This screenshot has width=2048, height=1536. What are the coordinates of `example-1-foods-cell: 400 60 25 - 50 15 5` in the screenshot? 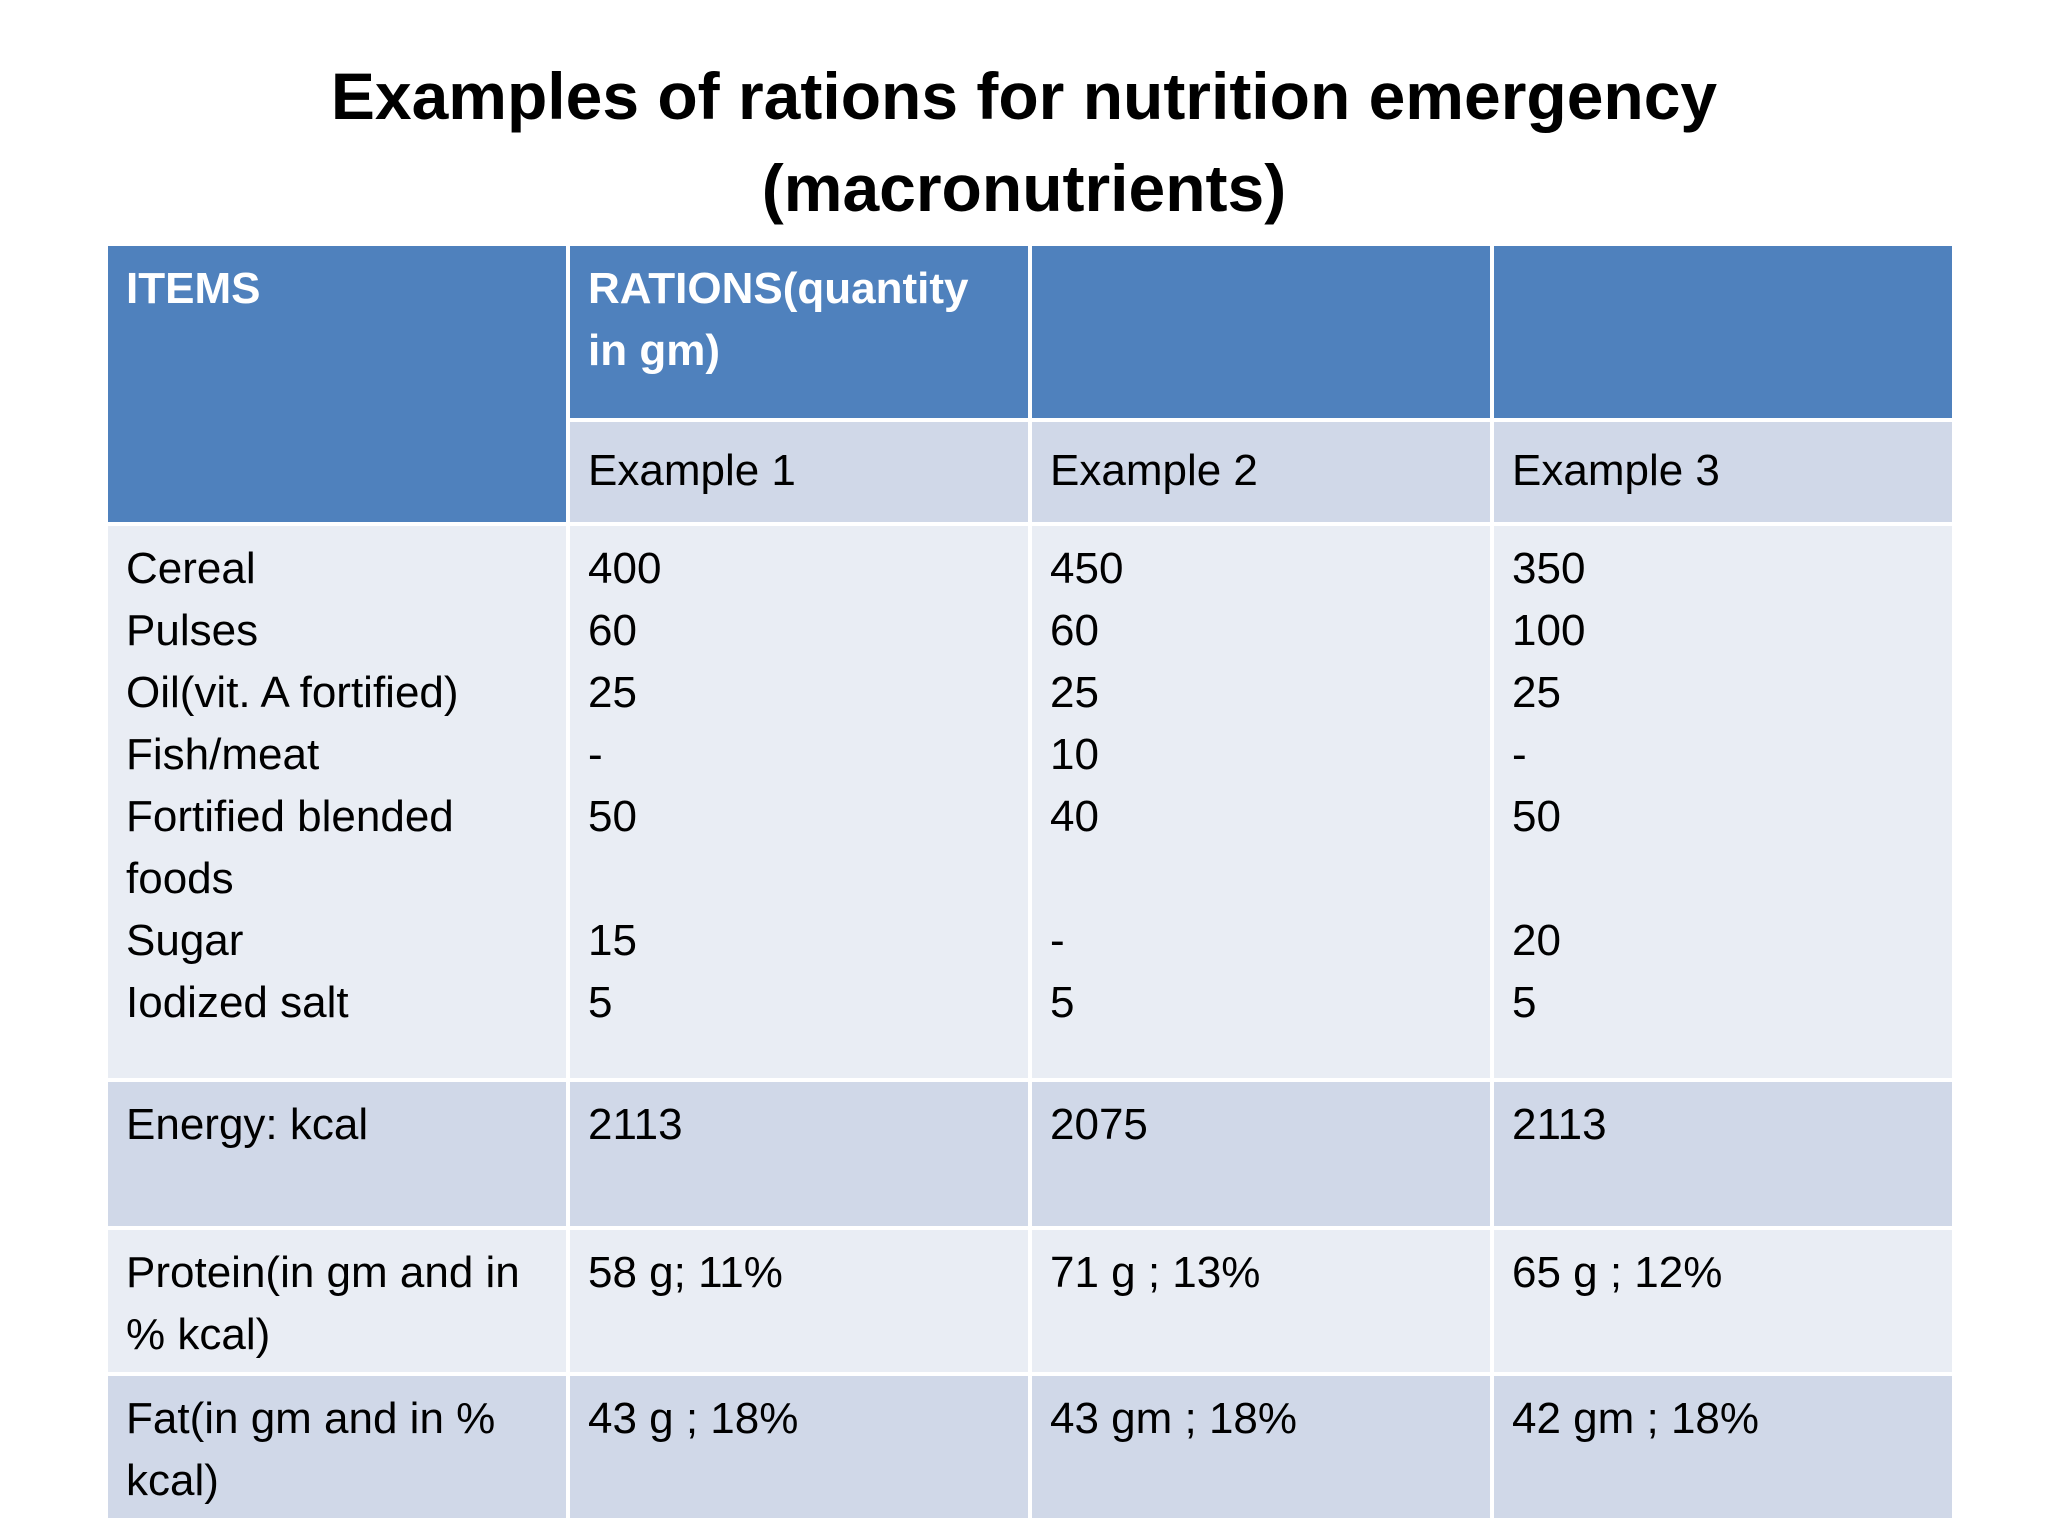 It's located at (799, 802).